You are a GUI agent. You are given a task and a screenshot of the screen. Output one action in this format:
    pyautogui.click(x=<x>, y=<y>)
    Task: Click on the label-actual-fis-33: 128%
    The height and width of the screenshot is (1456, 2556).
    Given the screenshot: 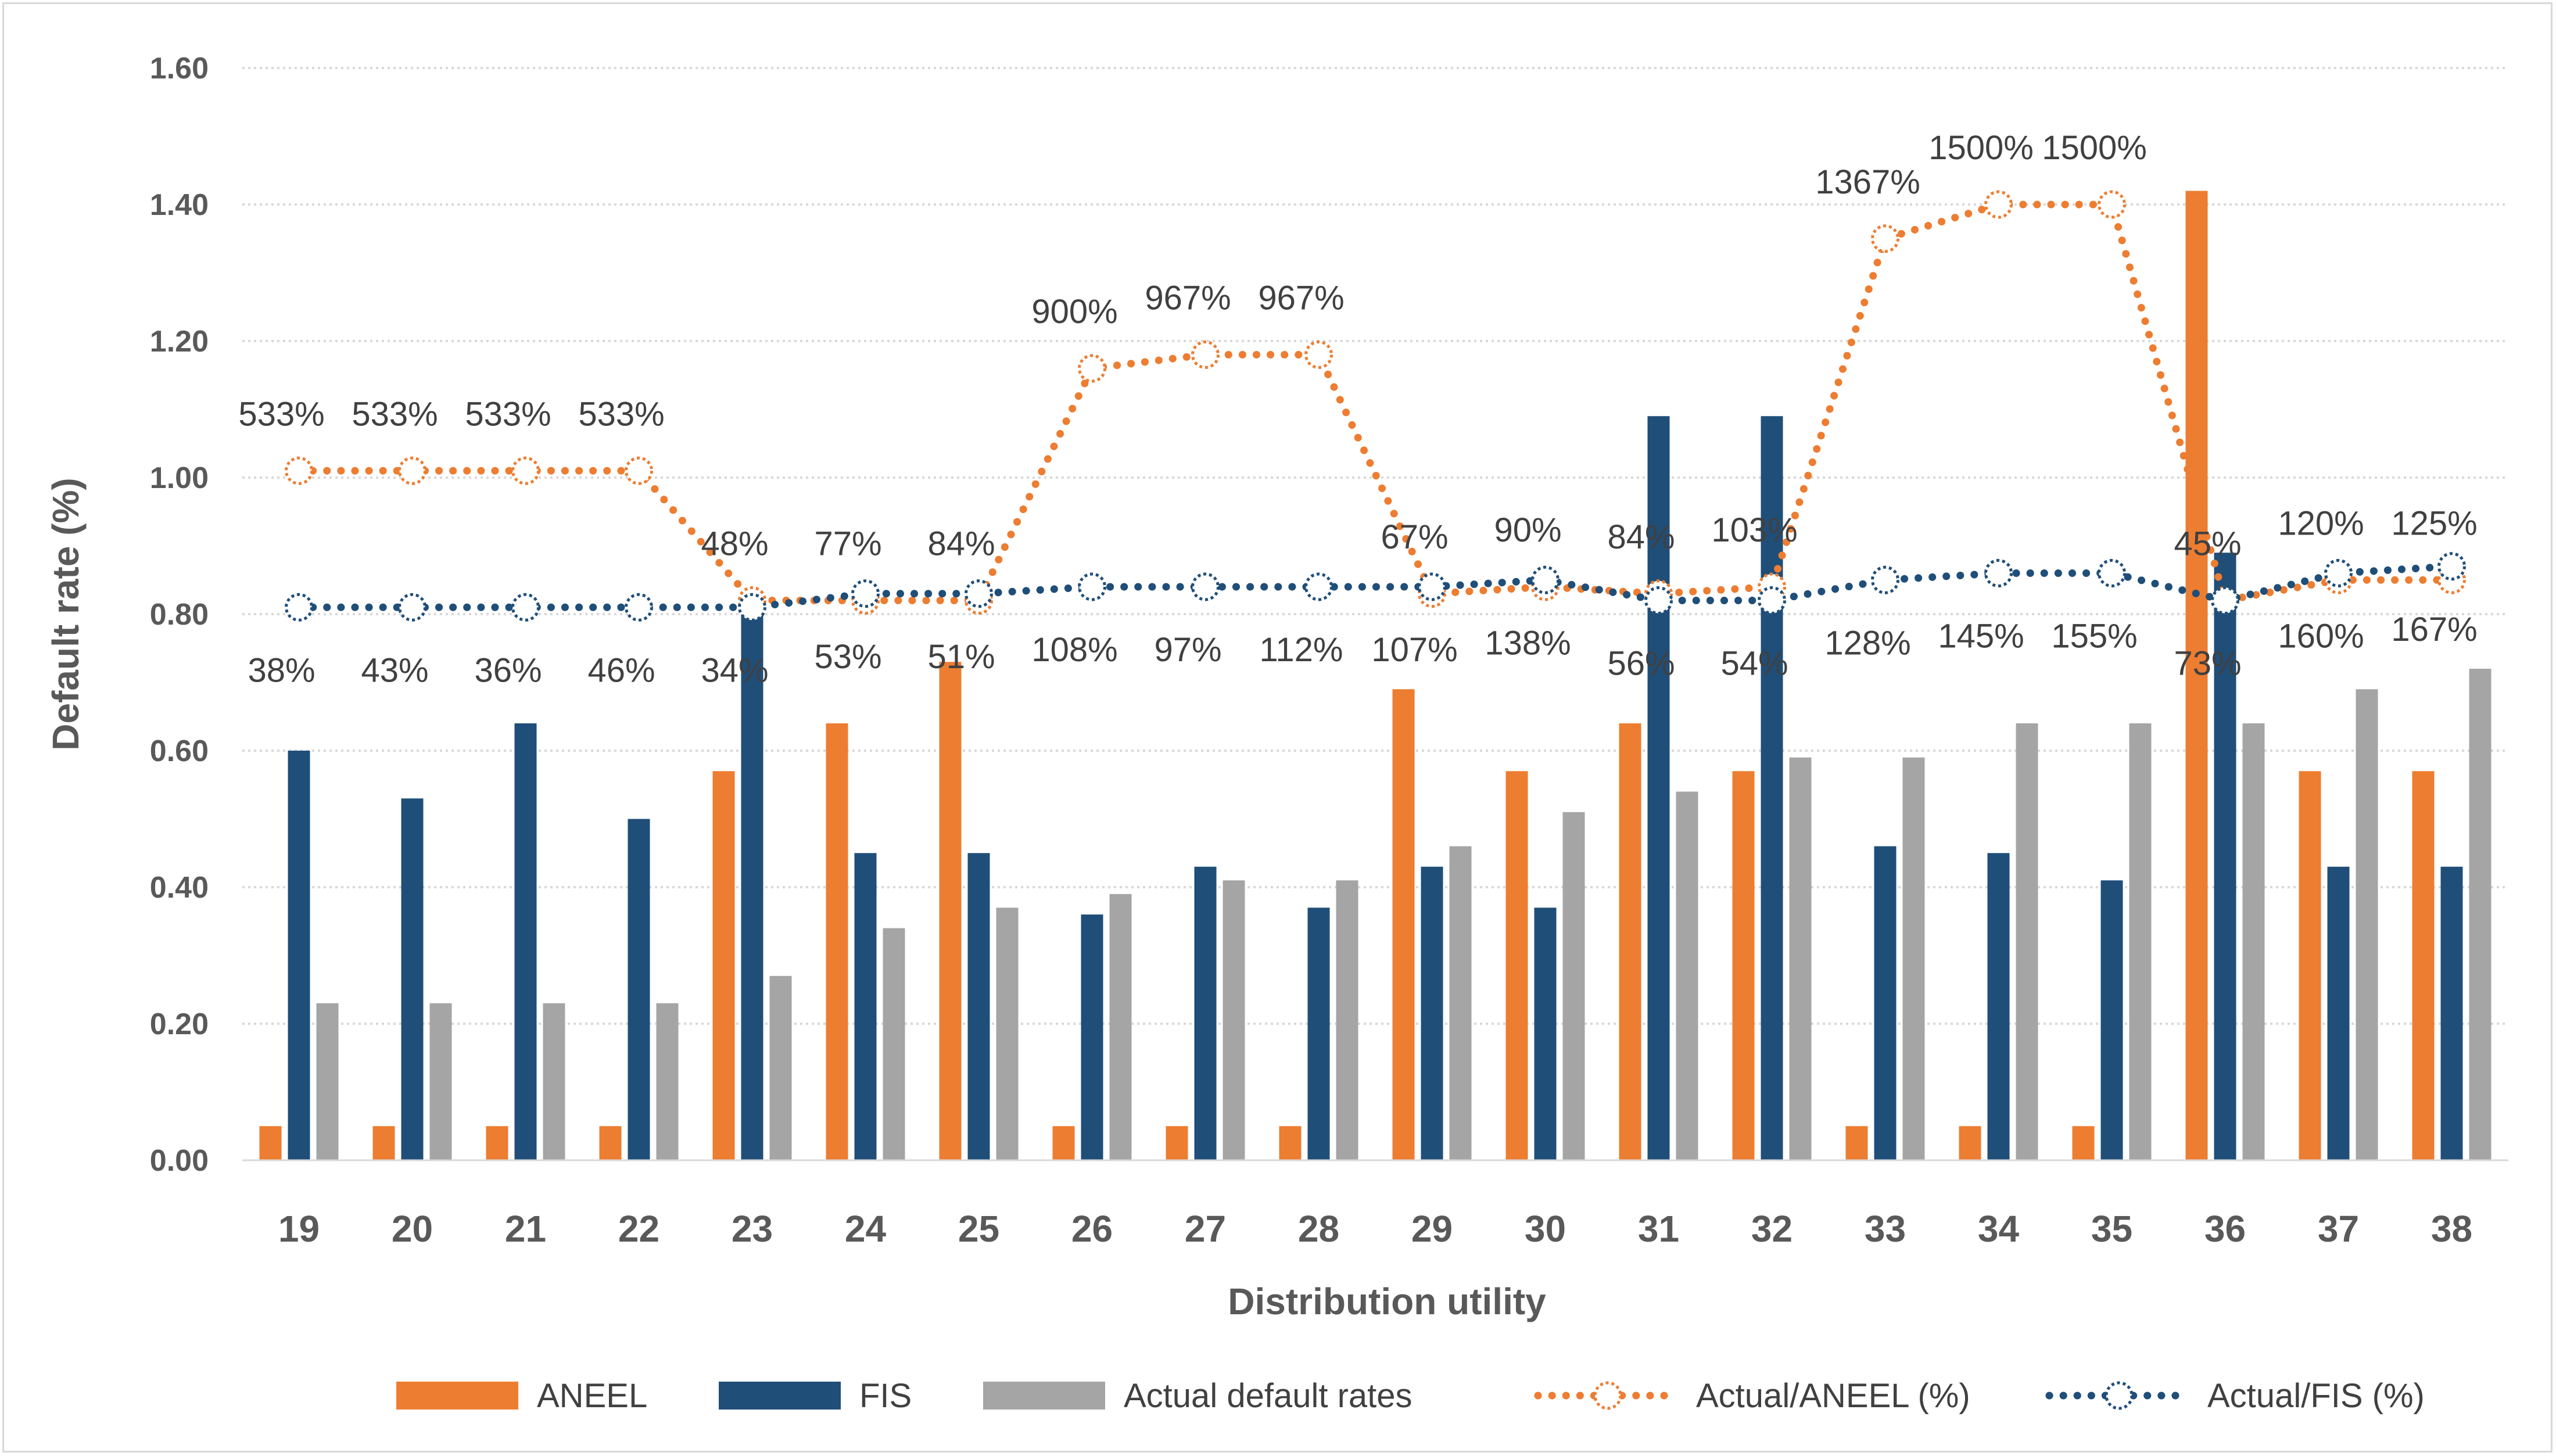 What is the action you would take?
    pyautogui.click(x=1867, y=643)
    